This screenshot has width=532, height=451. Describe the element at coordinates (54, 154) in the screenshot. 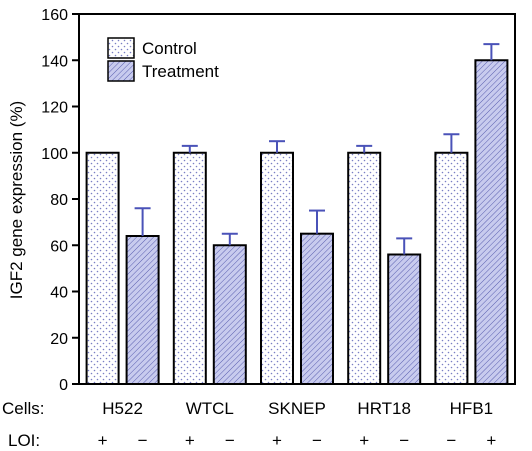

I see `y-tick-label: 100` at that location.